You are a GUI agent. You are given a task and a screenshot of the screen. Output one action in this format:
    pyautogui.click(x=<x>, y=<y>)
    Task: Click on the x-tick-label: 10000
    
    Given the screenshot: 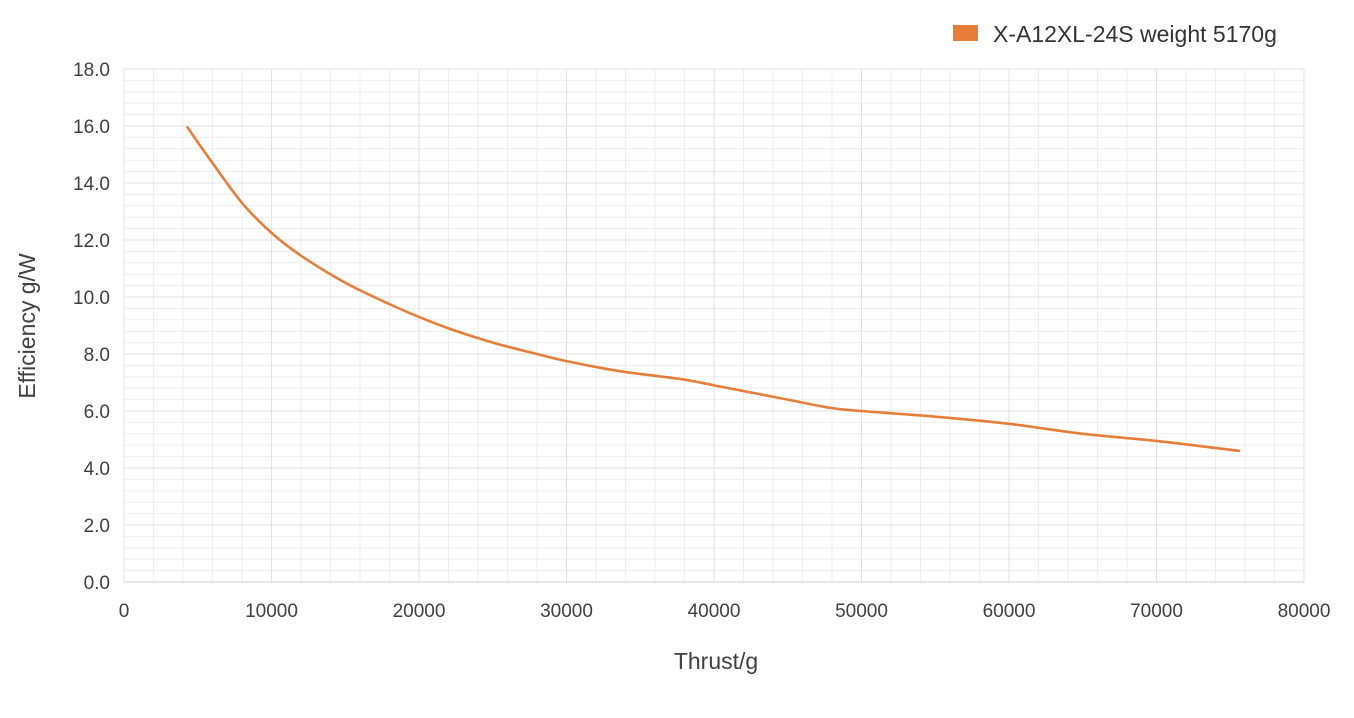 What is the action you would take?
    pyautogui.click(x=271, y=611)
    